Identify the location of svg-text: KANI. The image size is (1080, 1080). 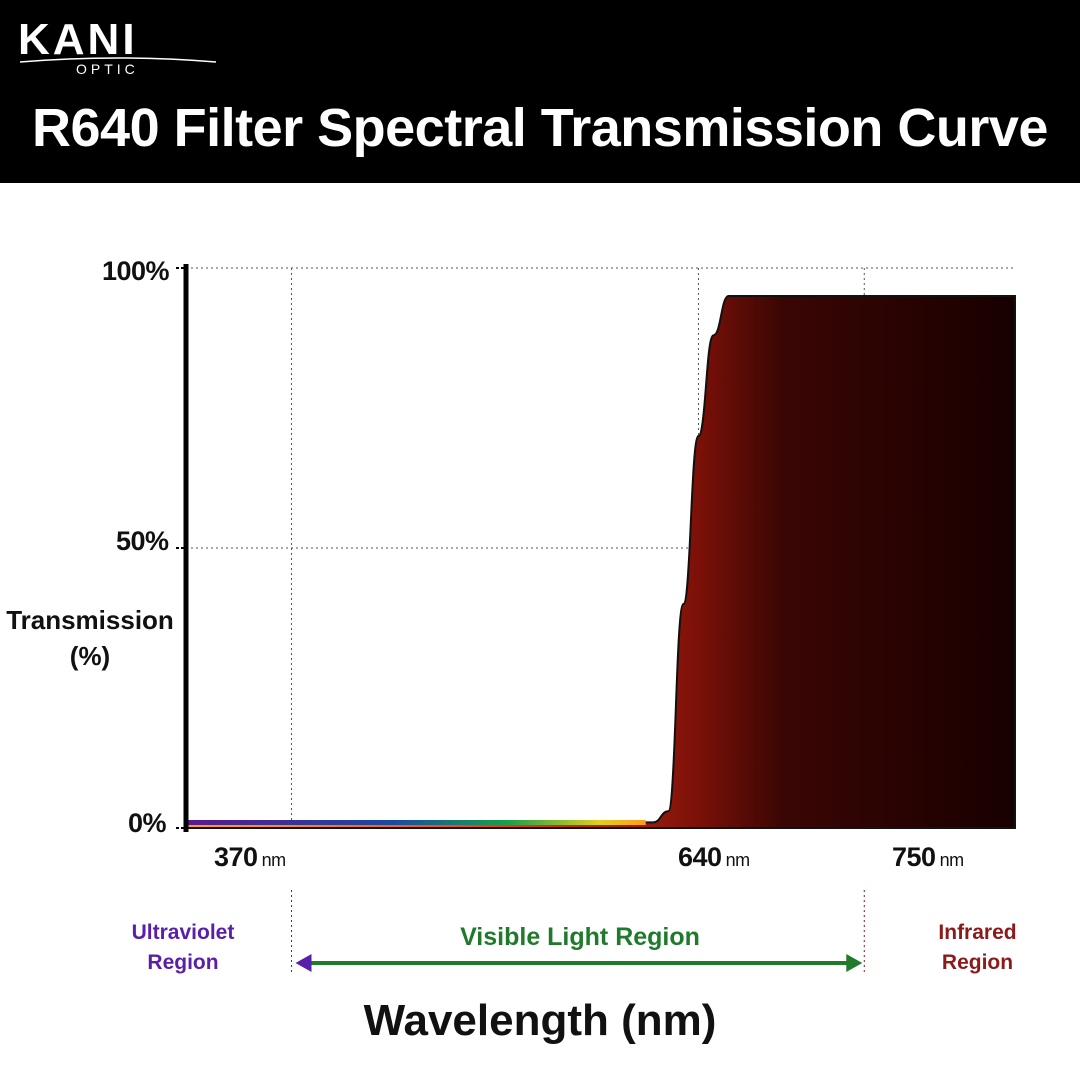
(78, 39).